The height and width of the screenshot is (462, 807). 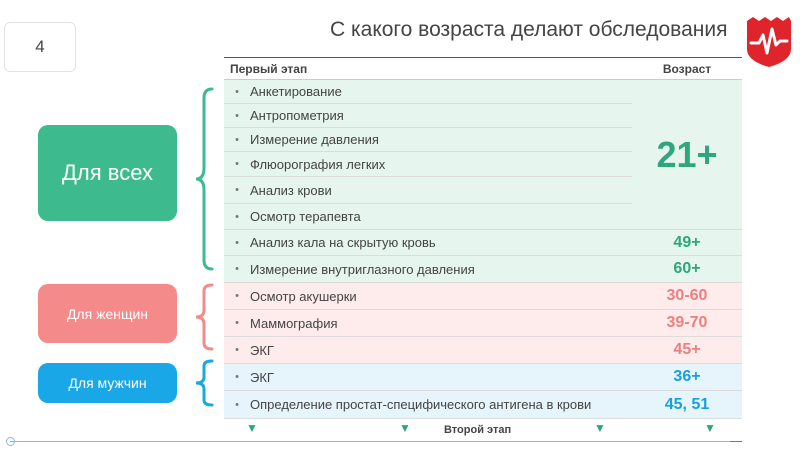 What do you see at coordinates (687, 155) in the screenshot?
I see `age-common-all: 21+` at bounding box center [687, 155].